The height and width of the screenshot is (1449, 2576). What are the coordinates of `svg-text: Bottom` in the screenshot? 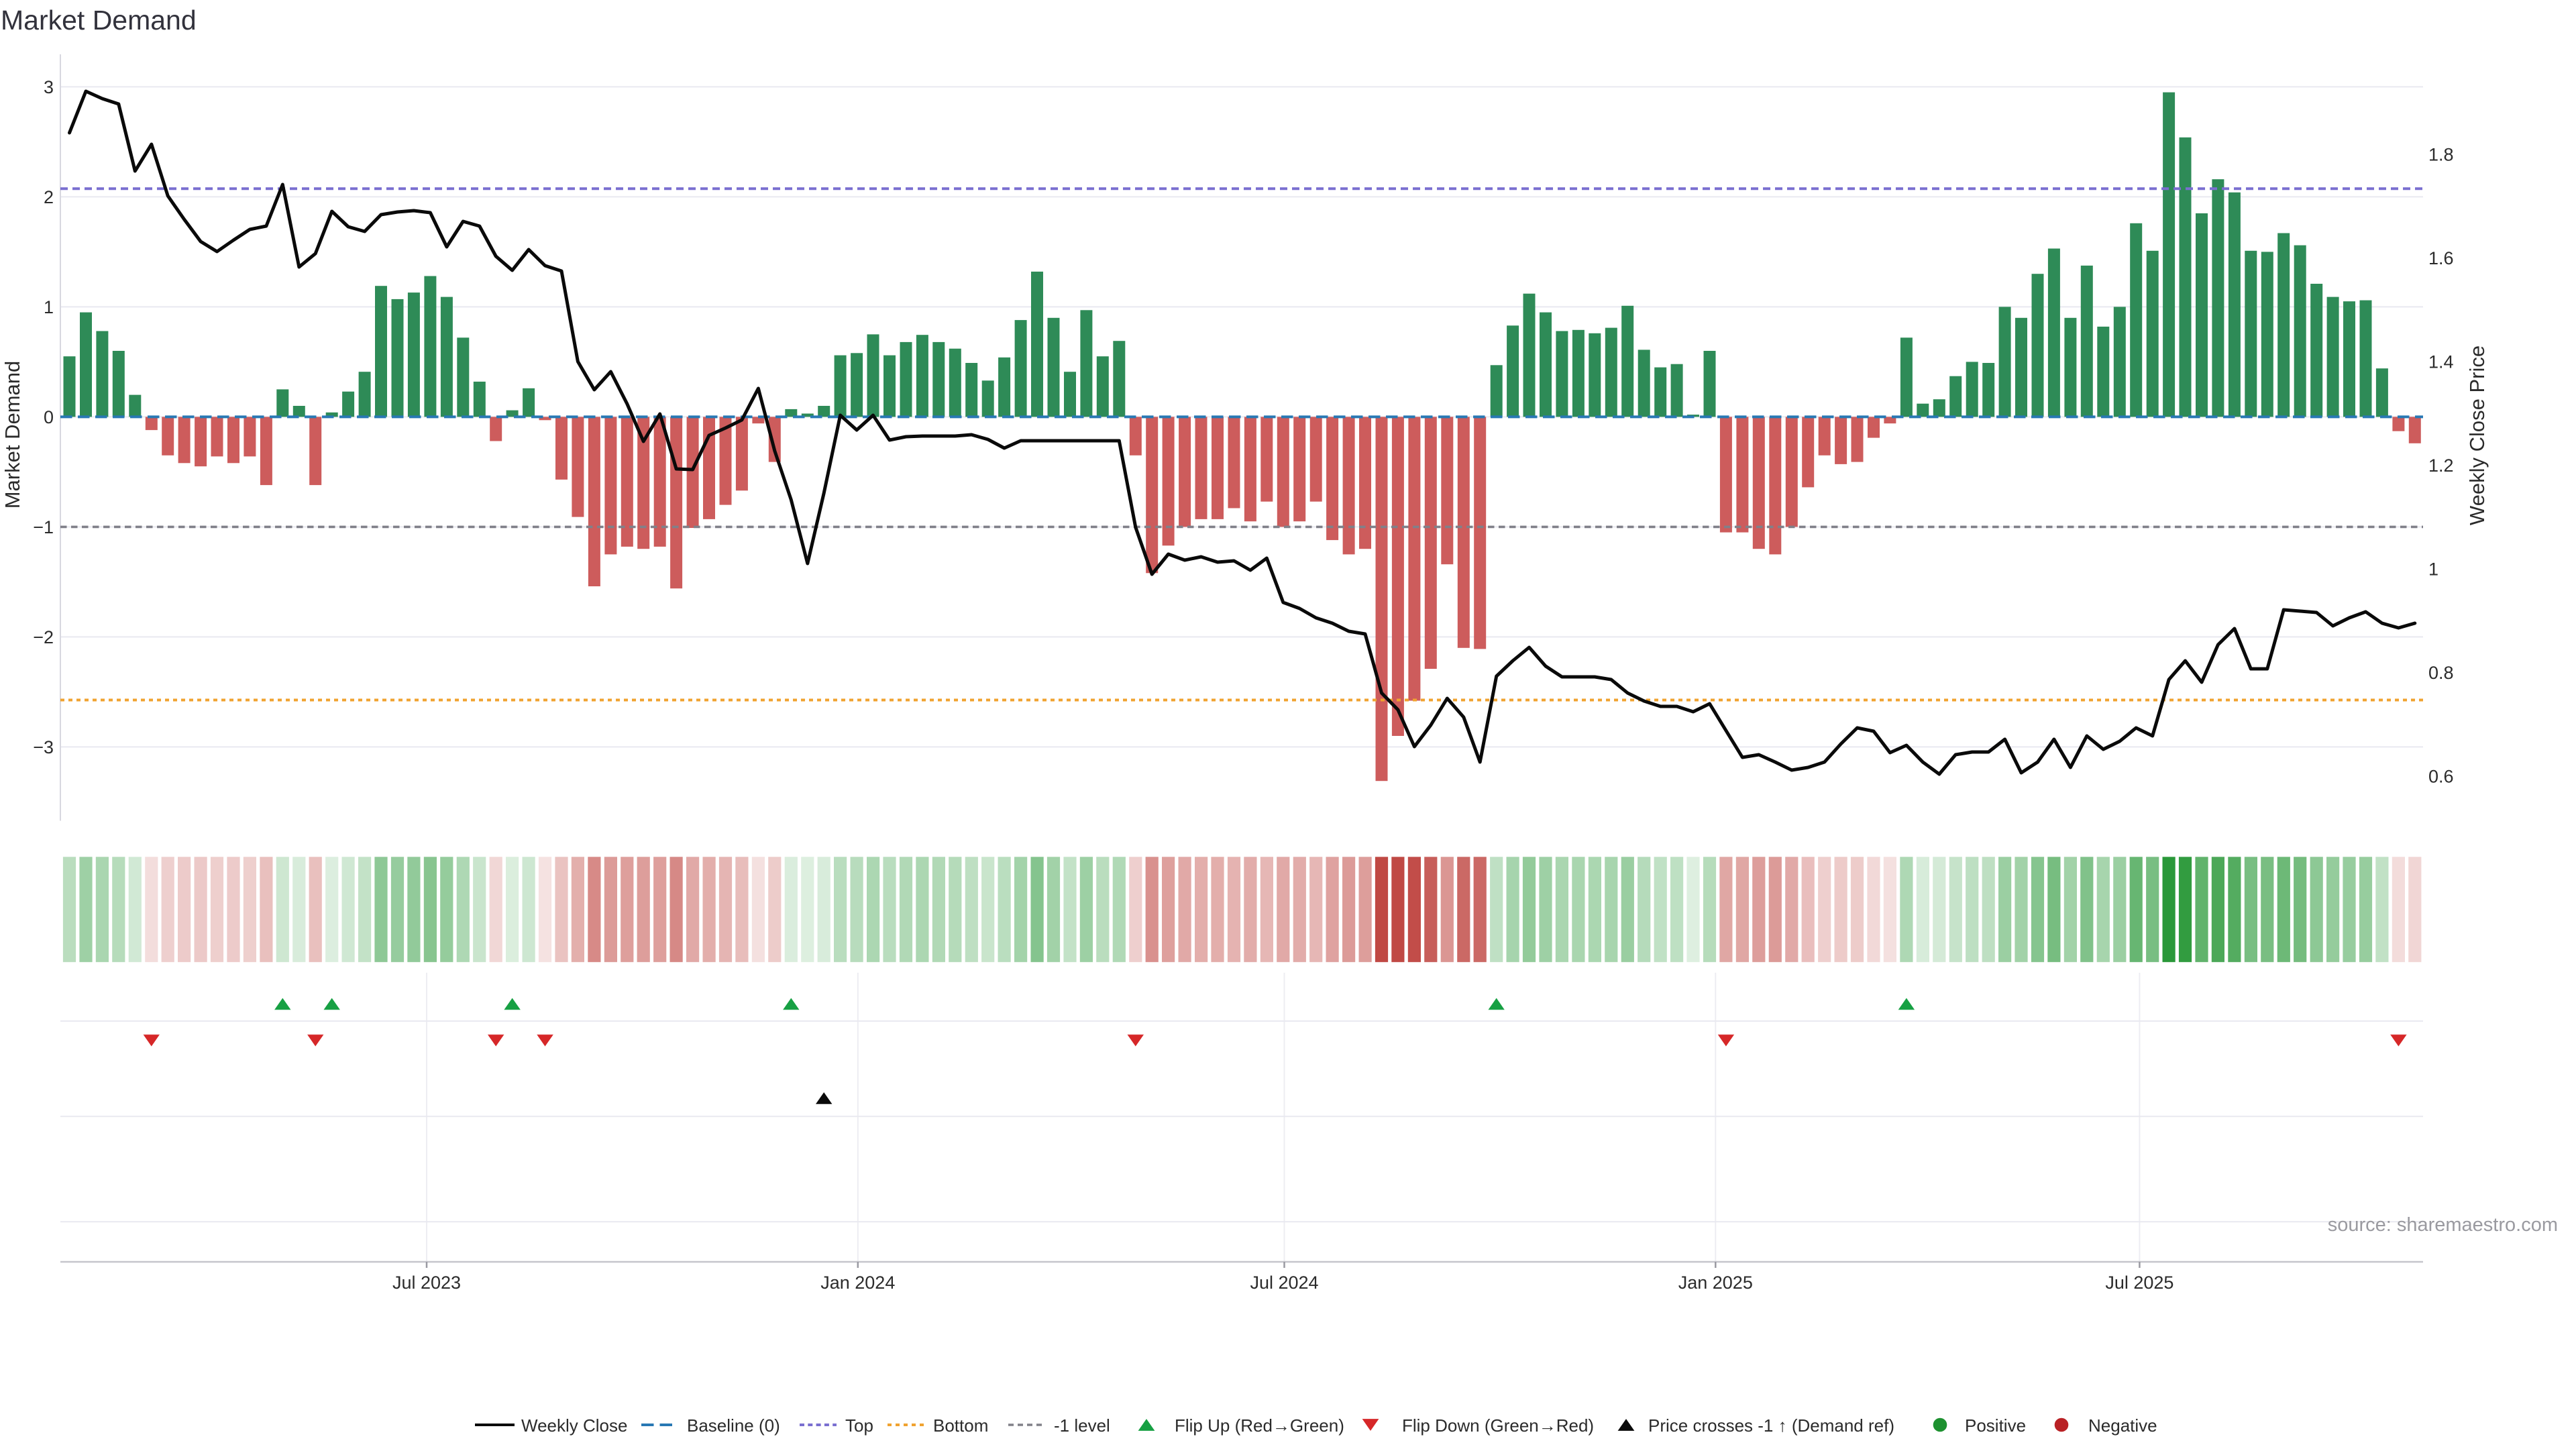 It's located at (960, 1425).